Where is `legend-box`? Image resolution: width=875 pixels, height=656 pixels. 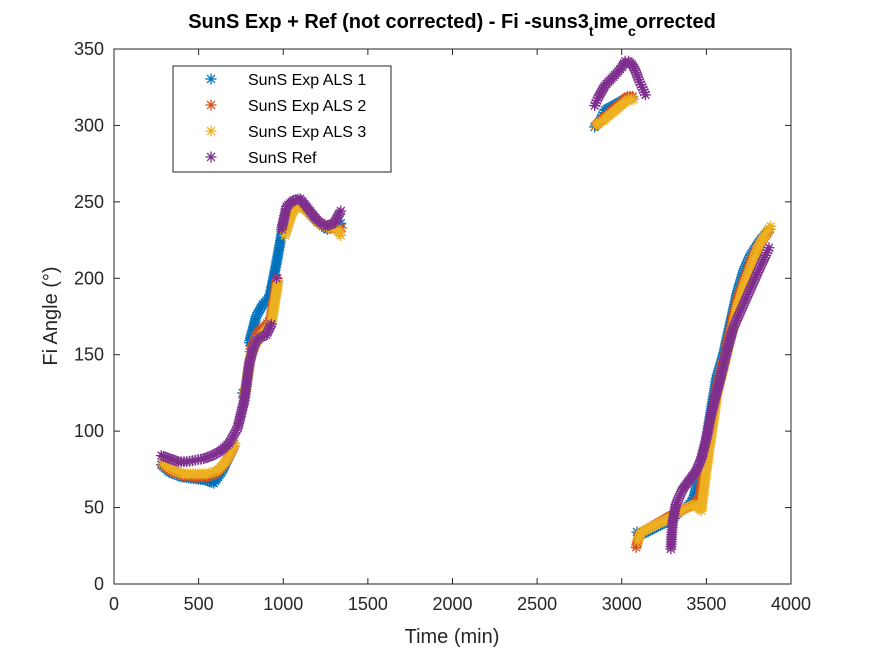
legend-box is located at coordinates (282, 119).